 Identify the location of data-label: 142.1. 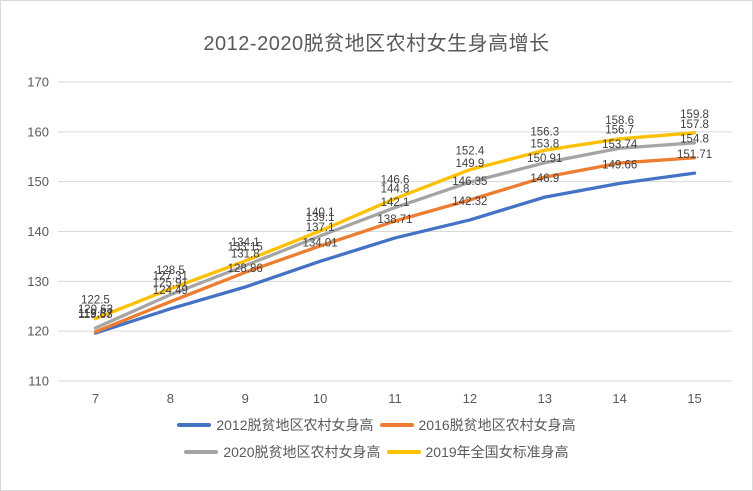
(395, 203).